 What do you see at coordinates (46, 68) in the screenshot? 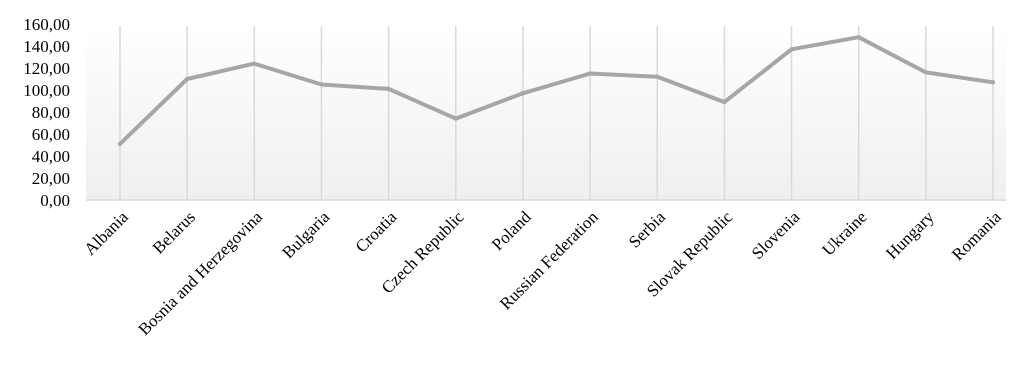
I see `y-tick-label: 120,00` at bounding box center [46, 68].